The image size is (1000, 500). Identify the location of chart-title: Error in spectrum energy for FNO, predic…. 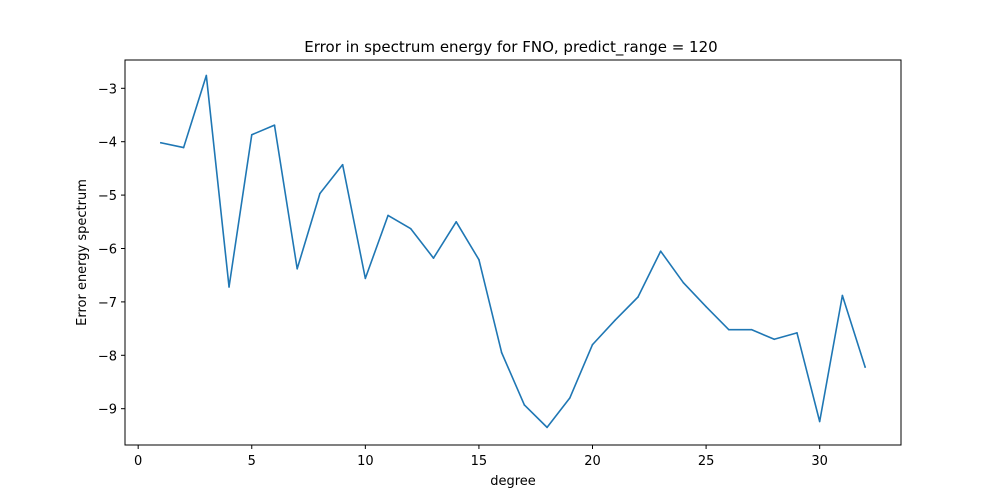
(510, 47).